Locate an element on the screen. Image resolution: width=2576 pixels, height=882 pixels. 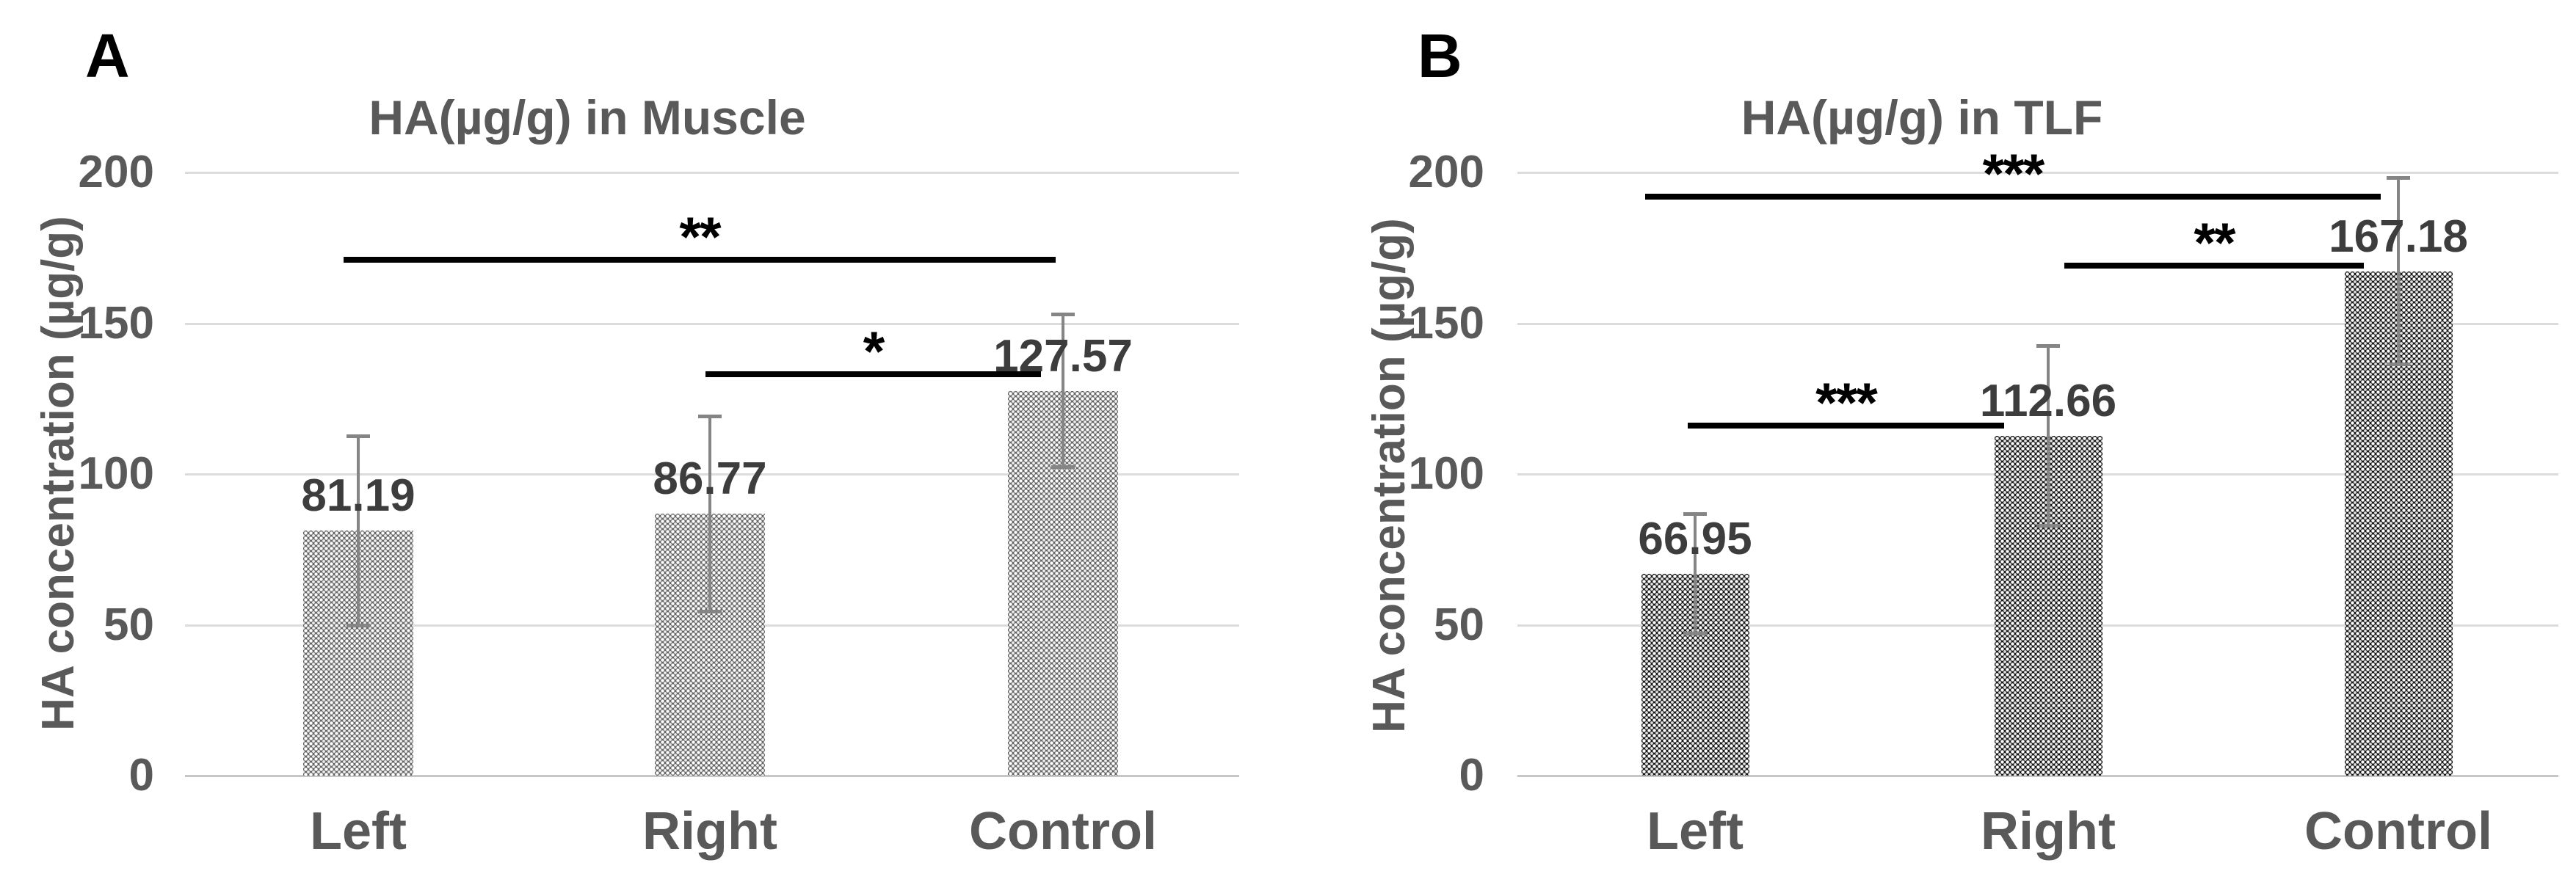
significance-line-a-left-control is located at coordinates (700, 260).